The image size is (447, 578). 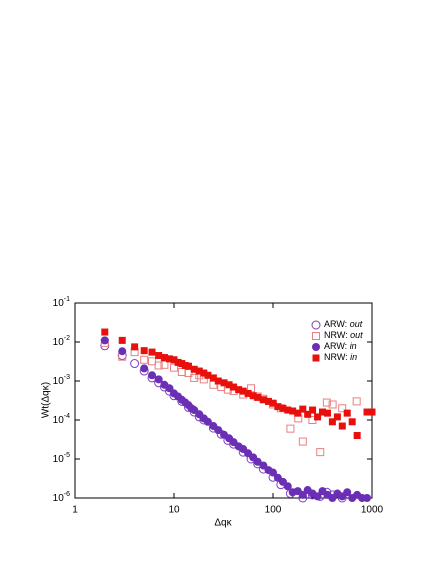 I want to click on legend-label: NRW: out, so click(x=343, y=335).